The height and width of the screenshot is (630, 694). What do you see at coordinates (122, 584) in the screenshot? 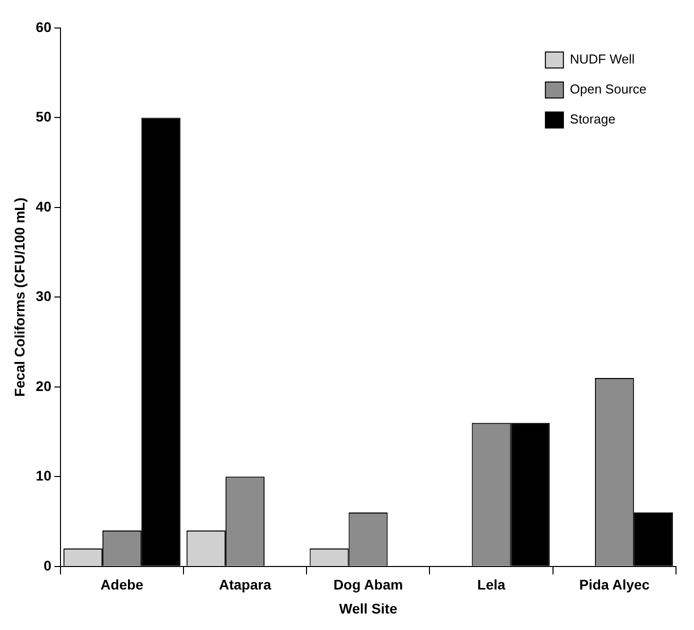
I see `x-tick-label: Adebe` at bounding box center [122, 584].